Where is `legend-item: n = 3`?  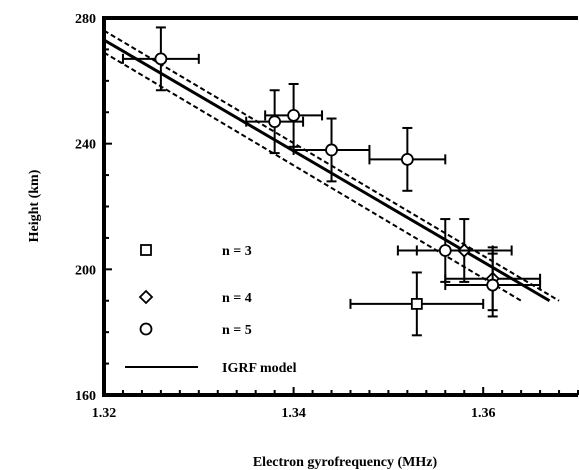
legend-item: n = 3 is located at coordinates (196, 251).